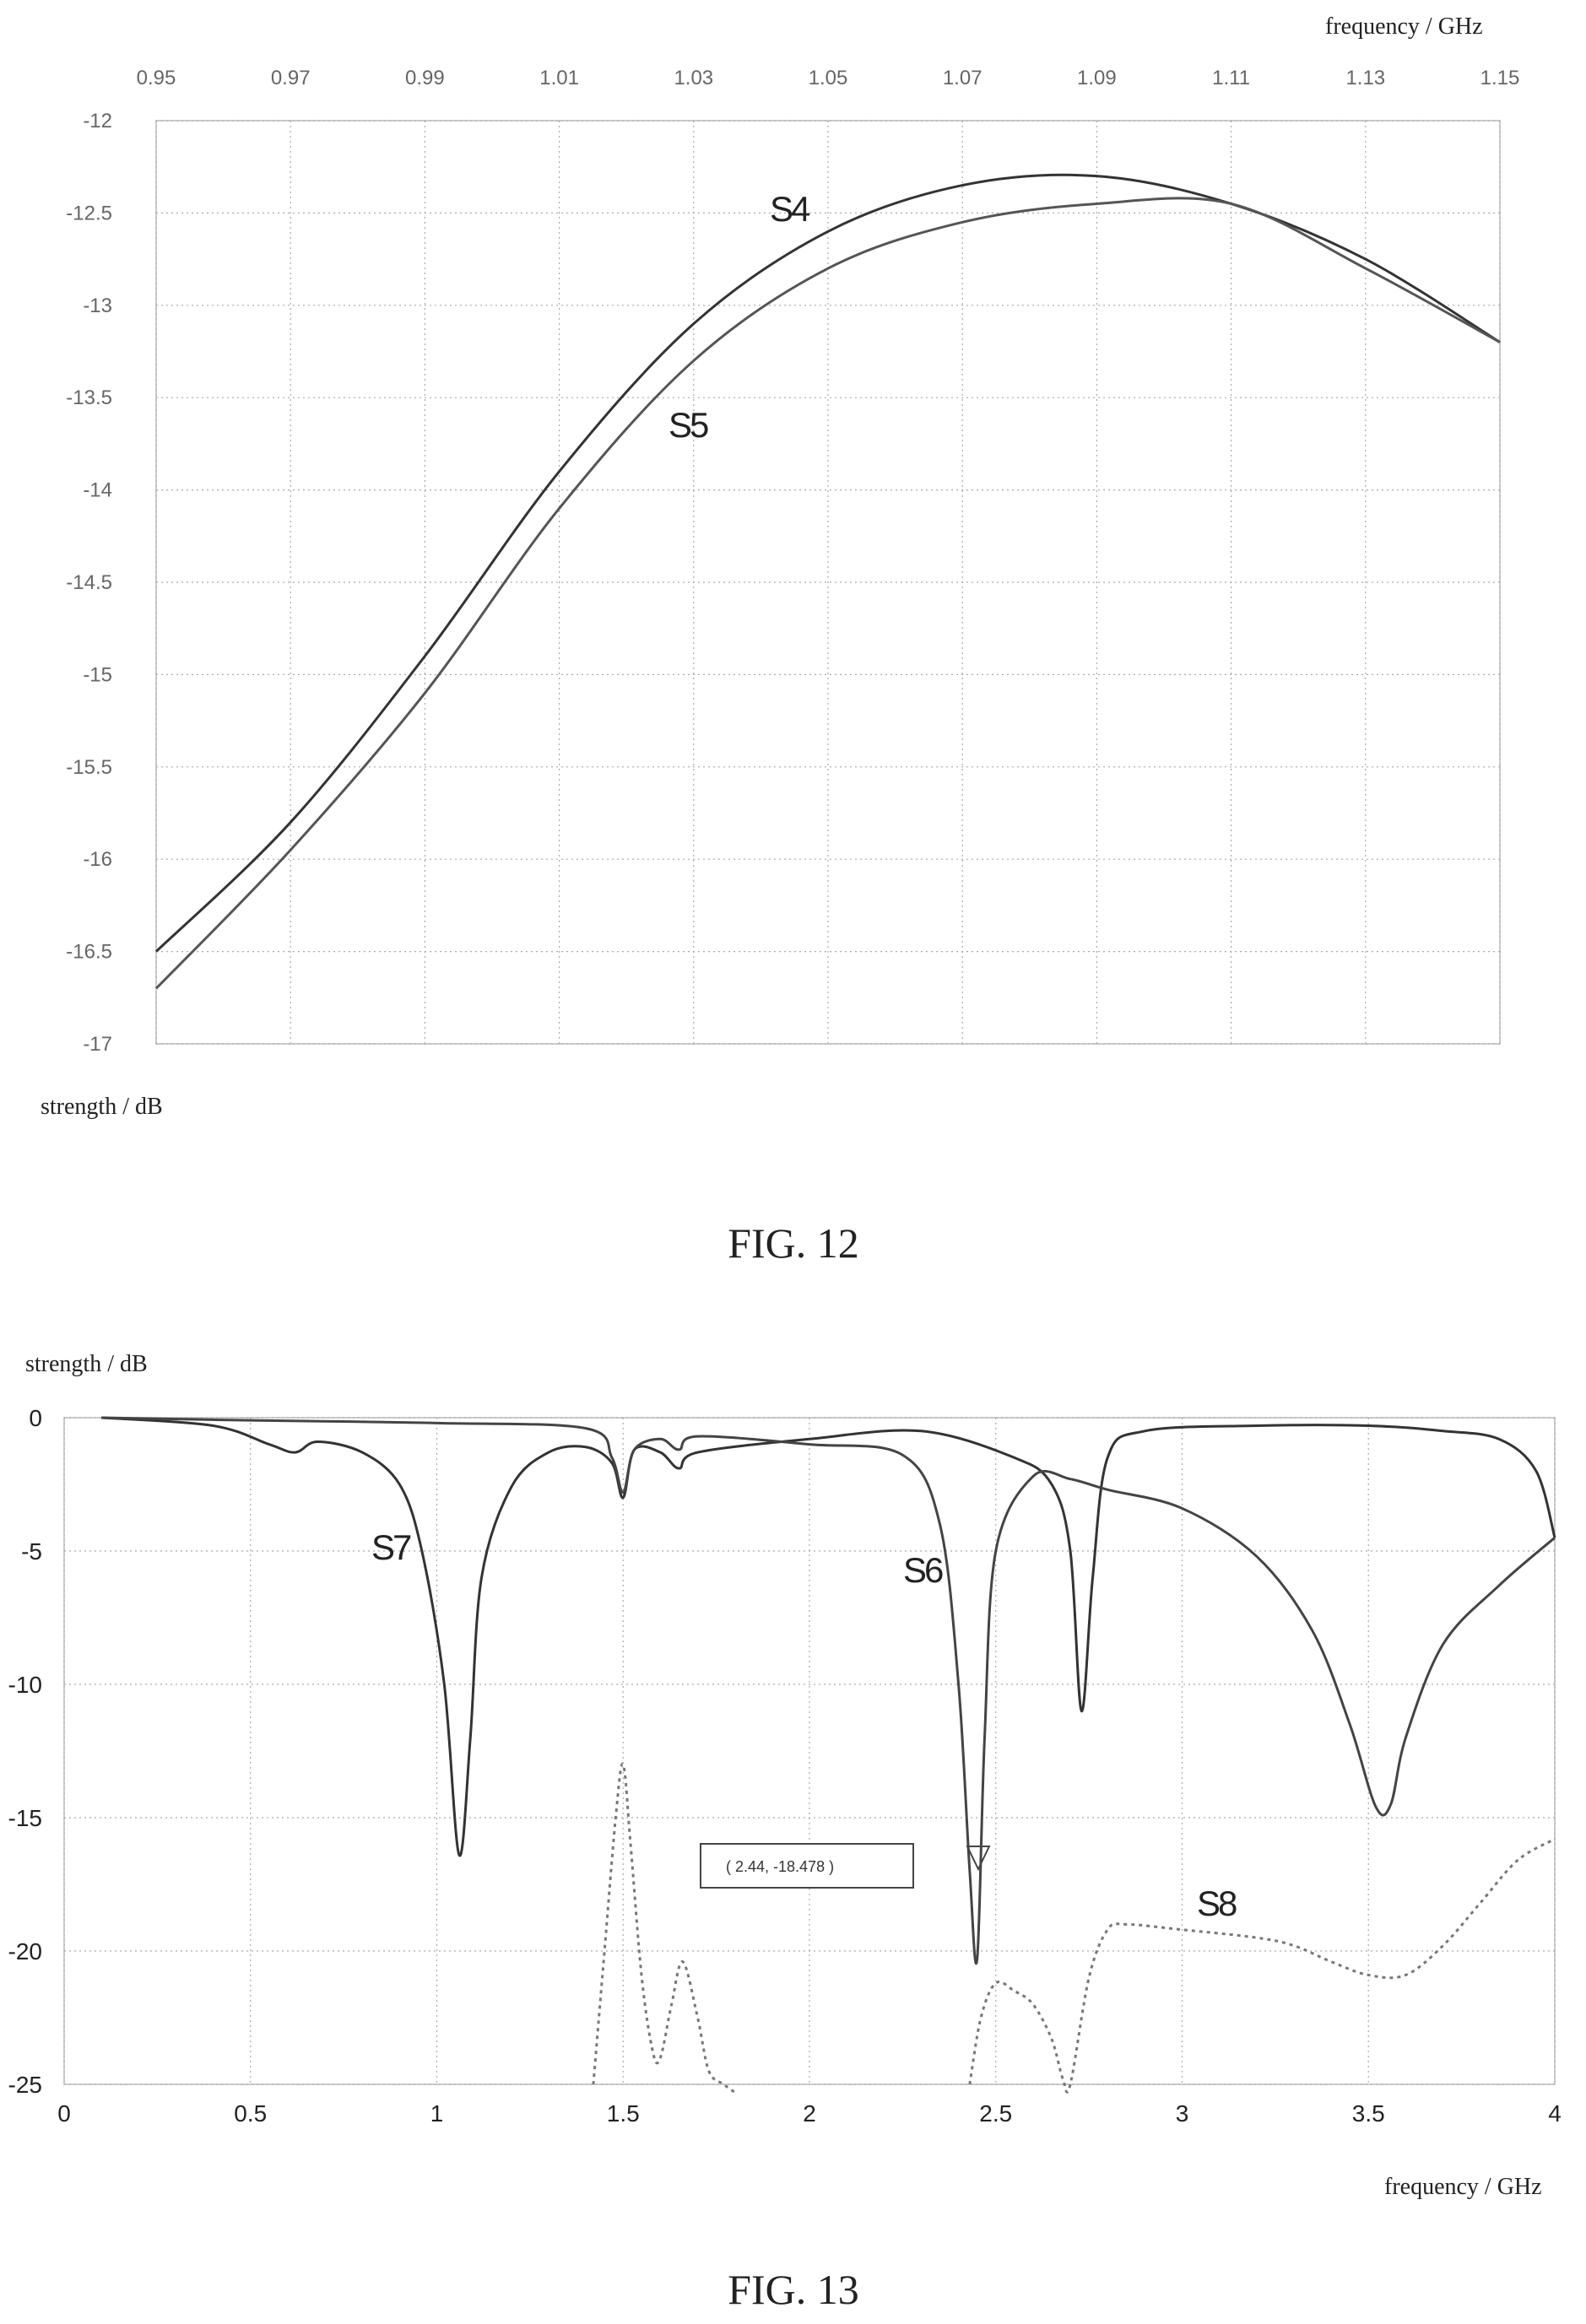 Image resolution: width=1586 pixels, height=2324 pixels. What do you see at coordinates (978, 1859) in the screenshot?
I see `marker-triangle-icon` at bounding box center [978, 1859].